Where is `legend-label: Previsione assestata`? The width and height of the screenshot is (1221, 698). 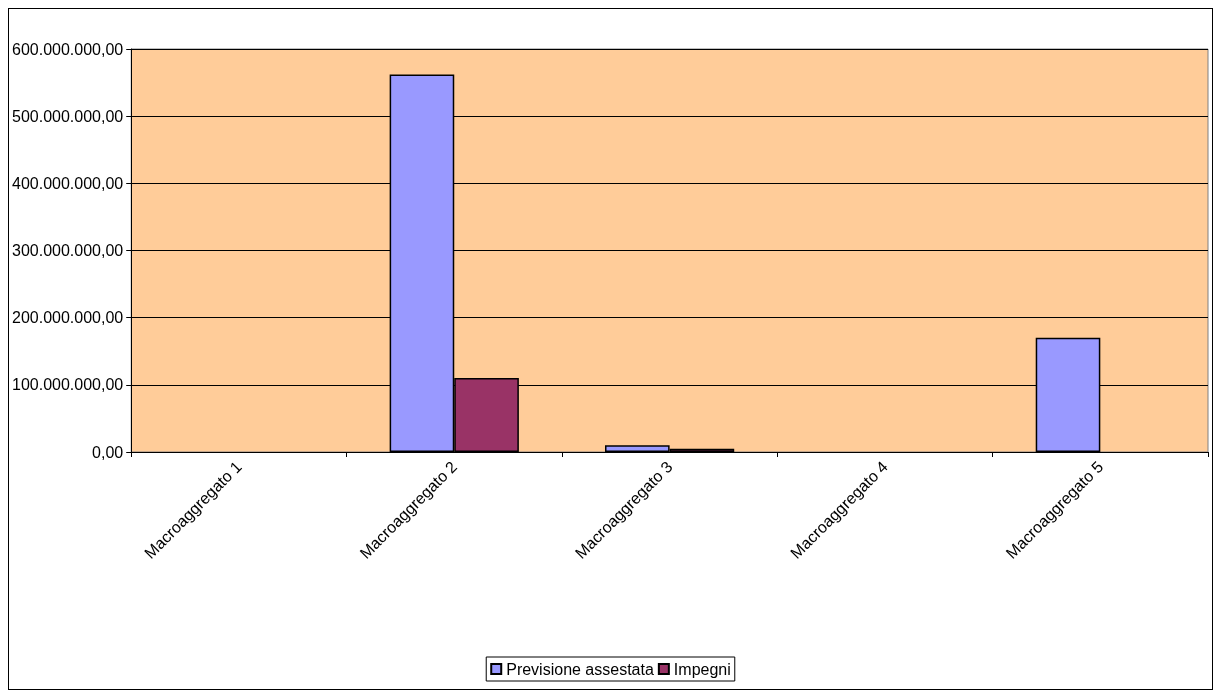 legend-label: Previsione assestata is located at coordinates (580, 669).